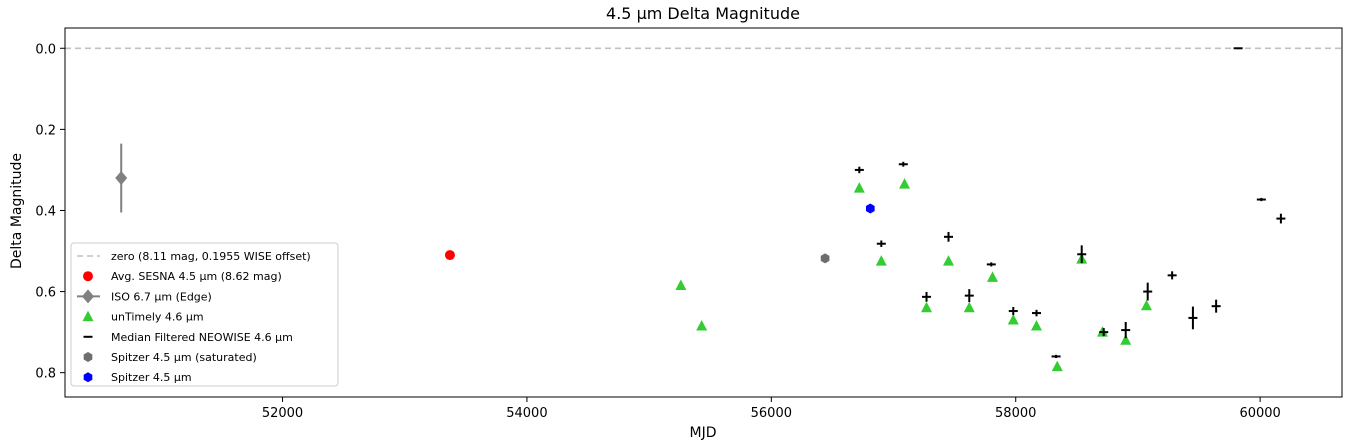 This screenshot has height=448, width=1353. Describe the element at coordinates (703, 13) in the screenshot. I see `chart-title: 4.5 μm Delta Magnitude` at that location.